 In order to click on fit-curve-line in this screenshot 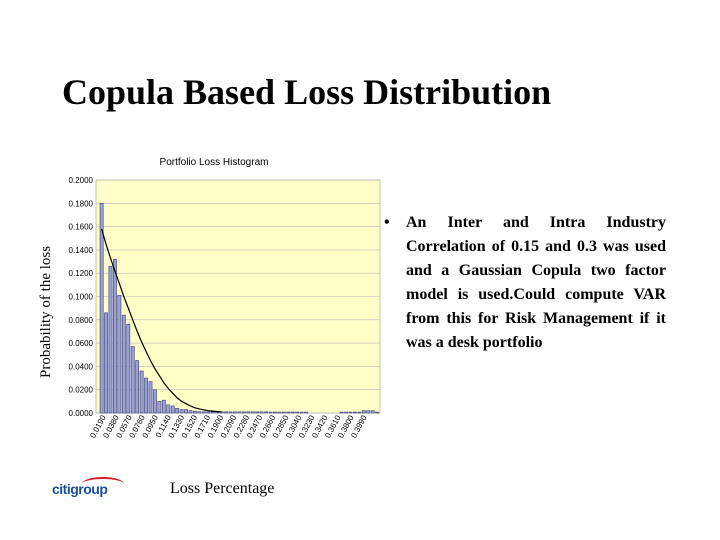, I will do `click(161, 320)`.